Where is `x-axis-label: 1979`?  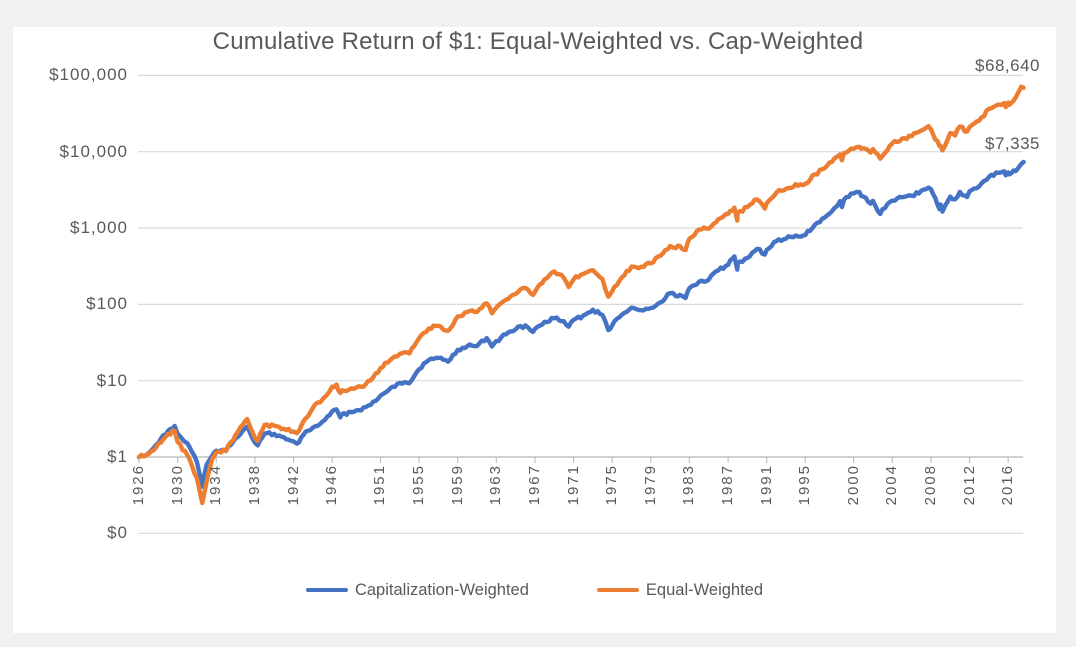 x-axis-label: 1979 is located at coordinates (650, 485).